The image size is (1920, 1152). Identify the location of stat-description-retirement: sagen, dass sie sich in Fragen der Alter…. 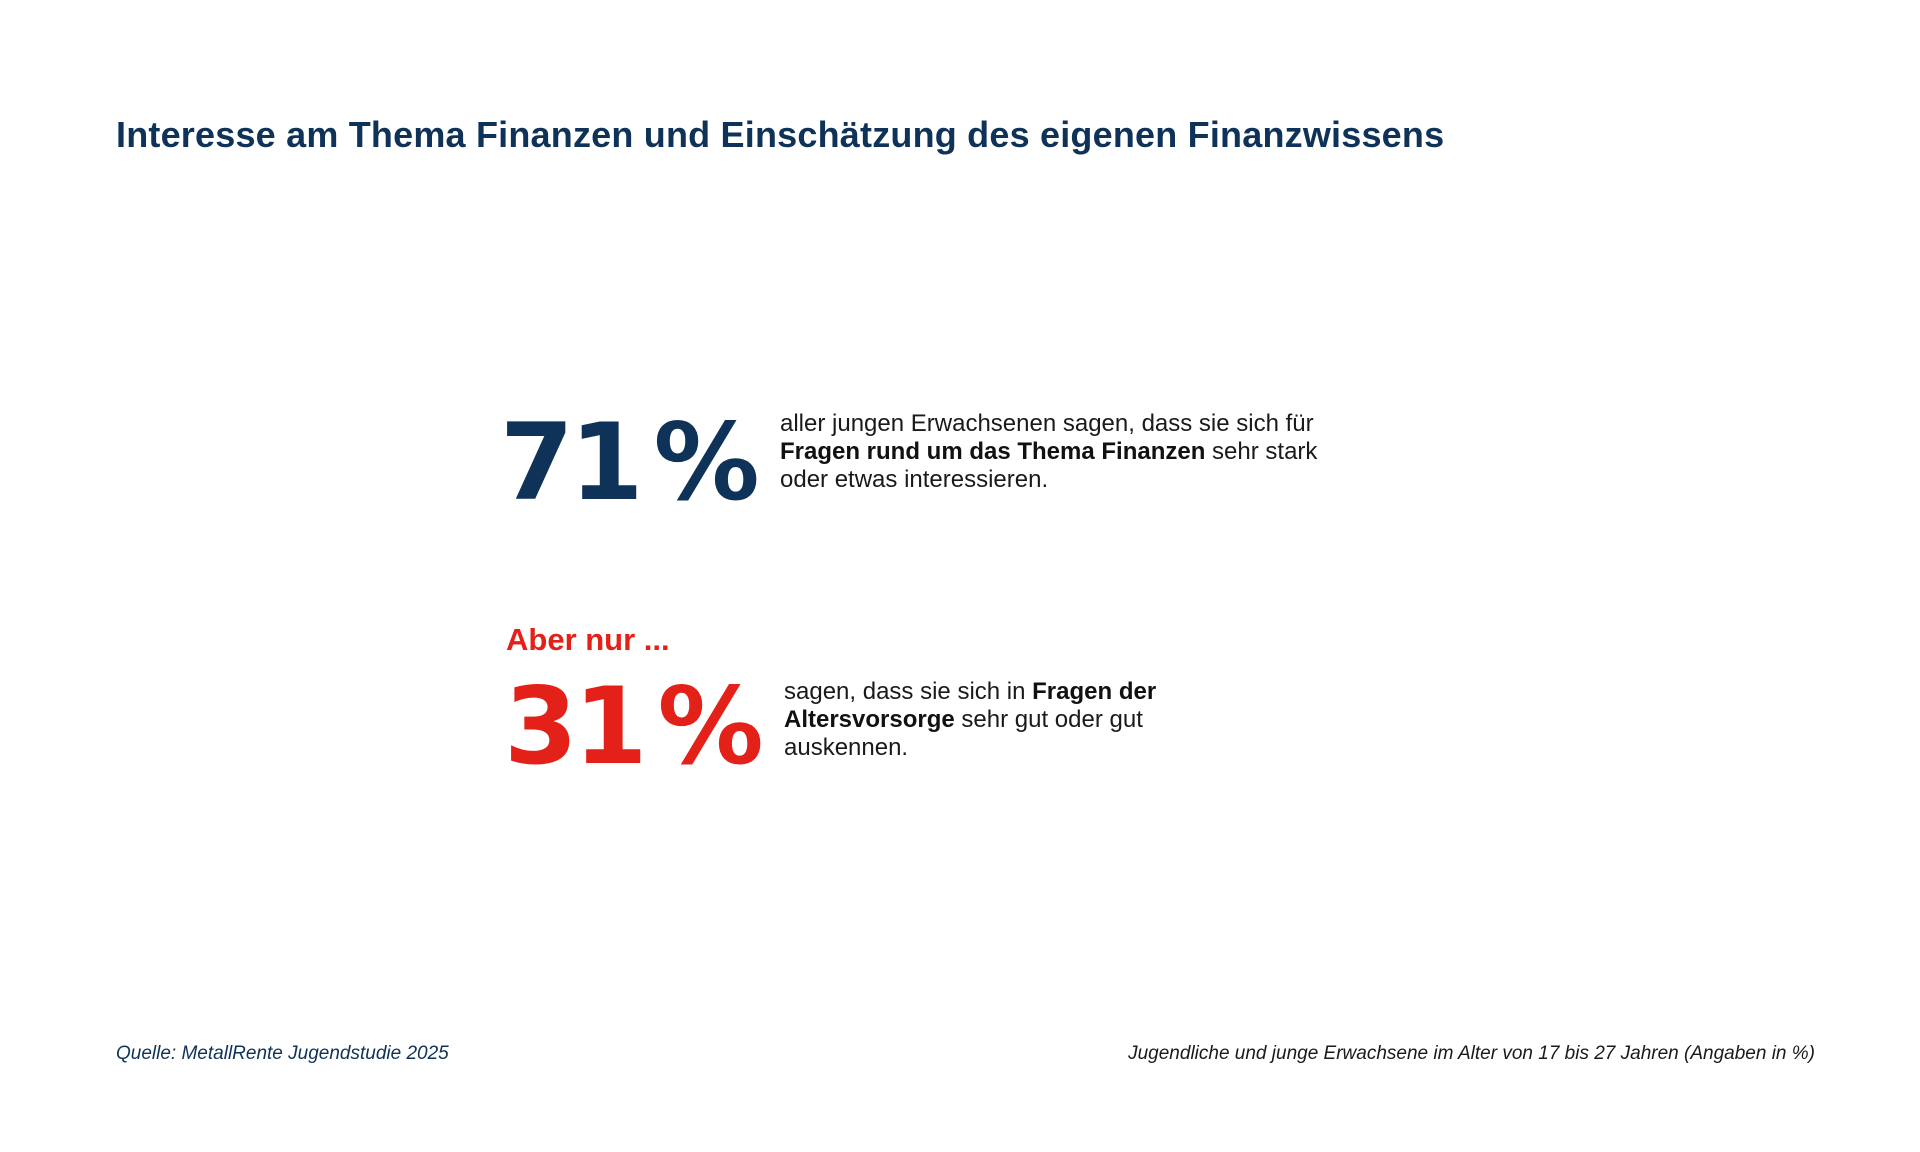
(994, 720).